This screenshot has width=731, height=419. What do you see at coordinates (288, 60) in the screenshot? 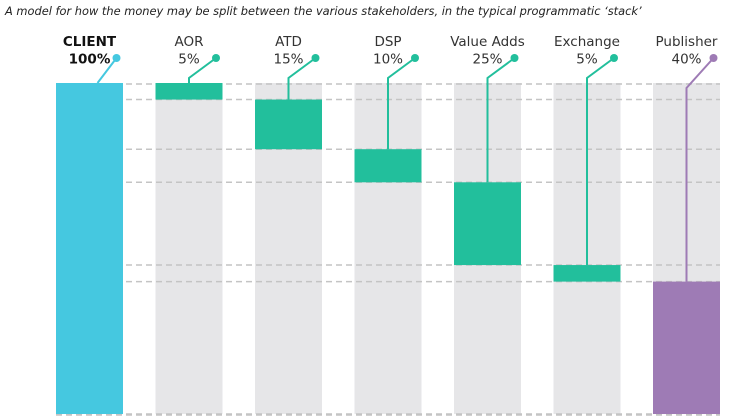
I see `value-label-atd: 15%` at bounding box center [288, 60].